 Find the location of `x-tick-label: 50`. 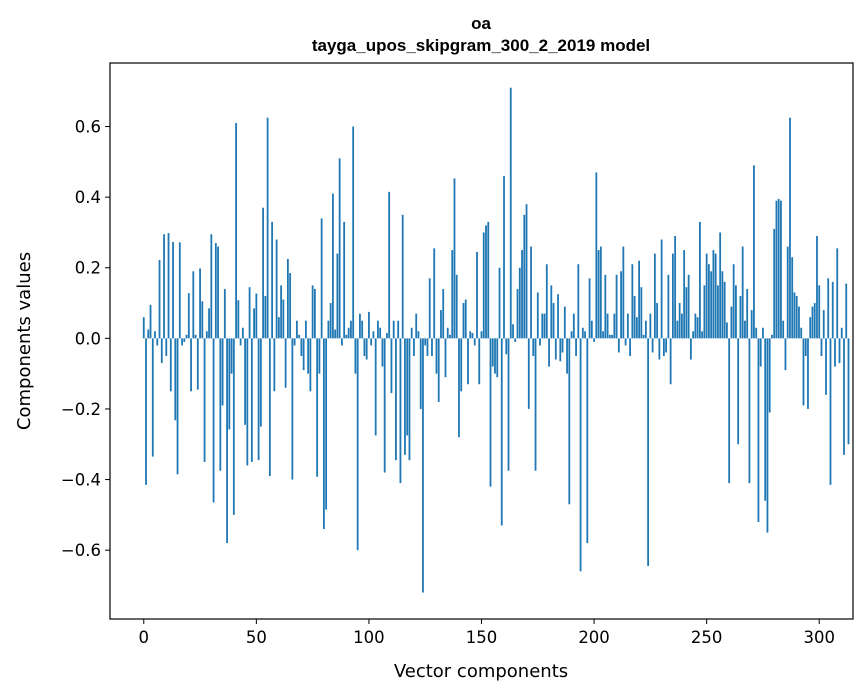

x-tick-label: 50 is located at coordinates (256, 637).